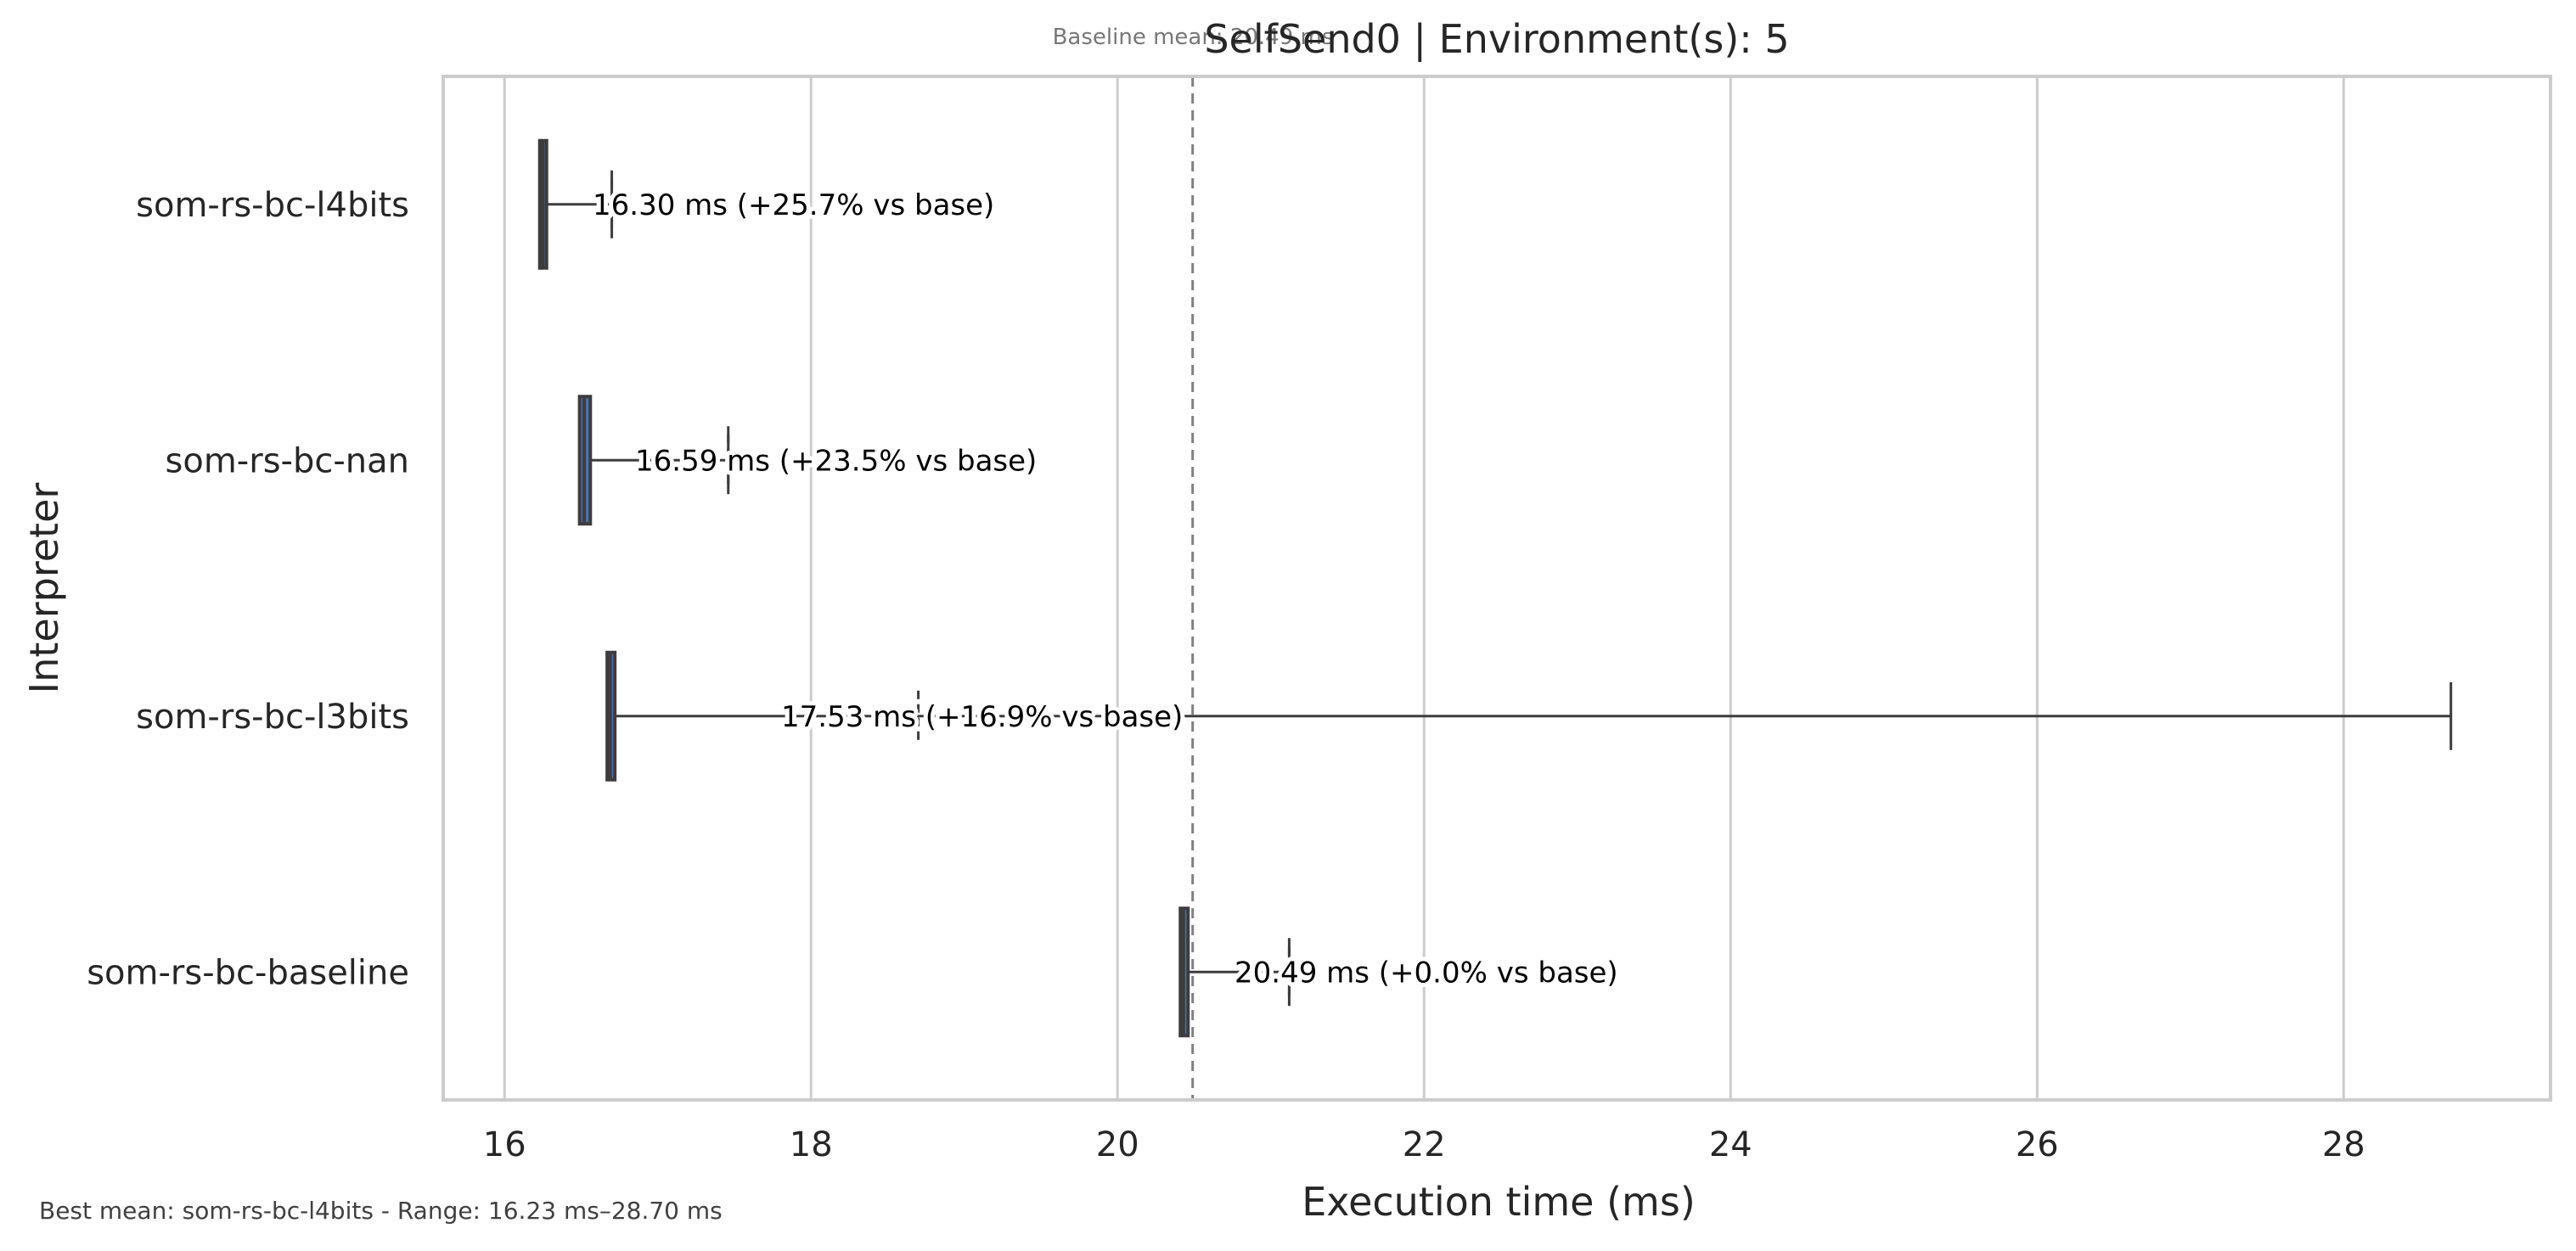 The height and width of the screenshot is (1251, 2576). What do you see at coordinates (44, 588) in the screenshot?
I see `y-axis-label: Interpreter` at bounding box center [44, 588].